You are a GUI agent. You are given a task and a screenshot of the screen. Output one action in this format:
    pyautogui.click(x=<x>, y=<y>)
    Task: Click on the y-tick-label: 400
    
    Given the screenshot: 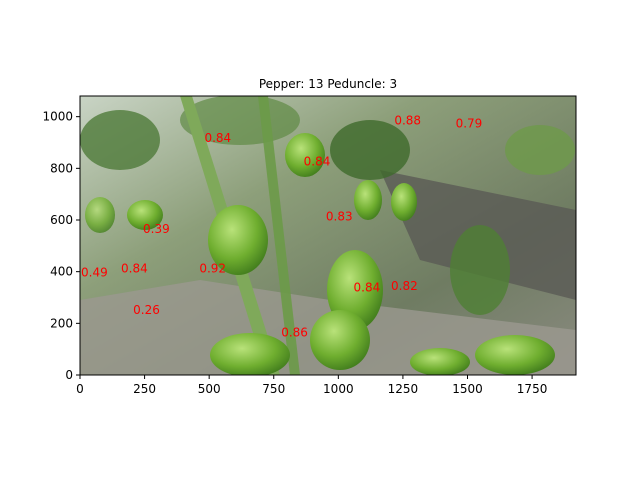 What is the action you would take?
    pyautogui.click(x=61, y=272)
    